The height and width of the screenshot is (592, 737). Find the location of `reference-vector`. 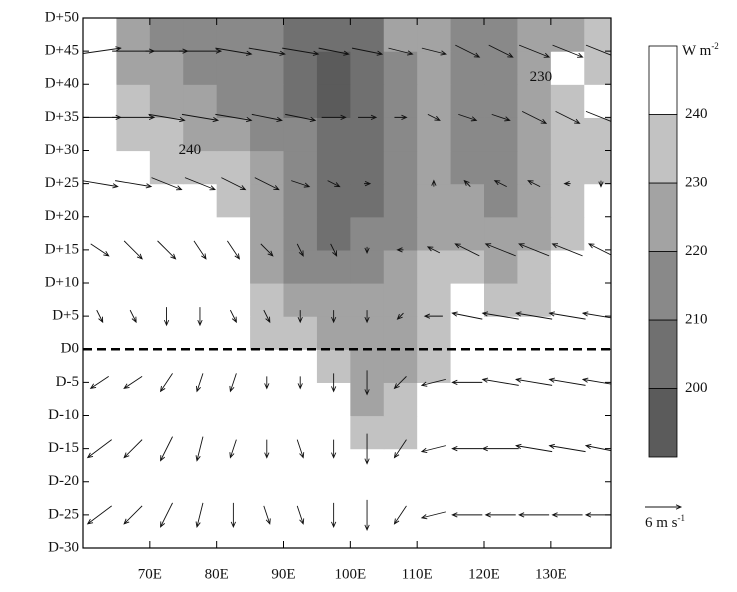

reference-vector is located at coordinates (664, 507).